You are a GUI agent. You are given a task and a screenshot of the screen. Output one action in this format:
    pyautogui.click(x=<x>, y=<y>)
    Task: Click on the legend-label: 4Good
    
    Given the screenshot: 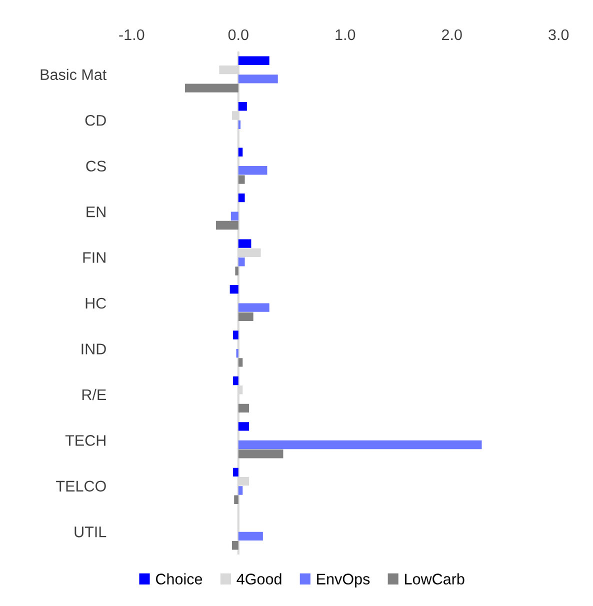 What is the action you would take?
    pyautogui.click(x=259, y=578)
    